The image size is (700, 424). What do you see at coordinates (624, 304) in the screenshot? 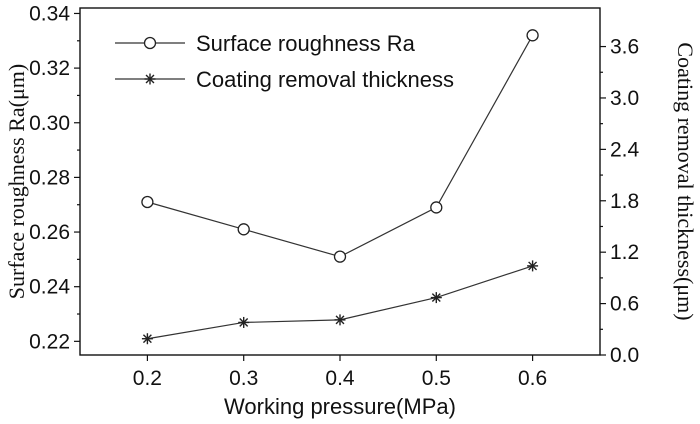
I see `y2-tick-label: 0.6` at bounding box center [624, 304].